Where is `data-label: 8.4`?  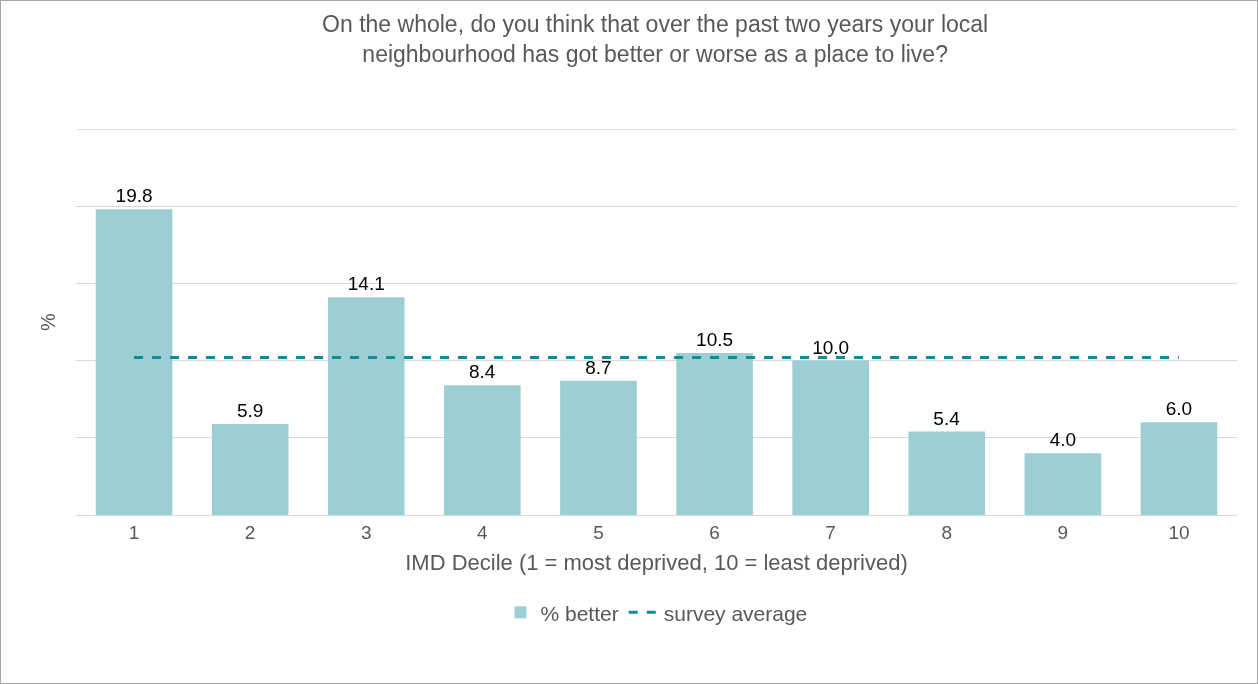 data-label: 8.4 is located at coordinates (482, 372).